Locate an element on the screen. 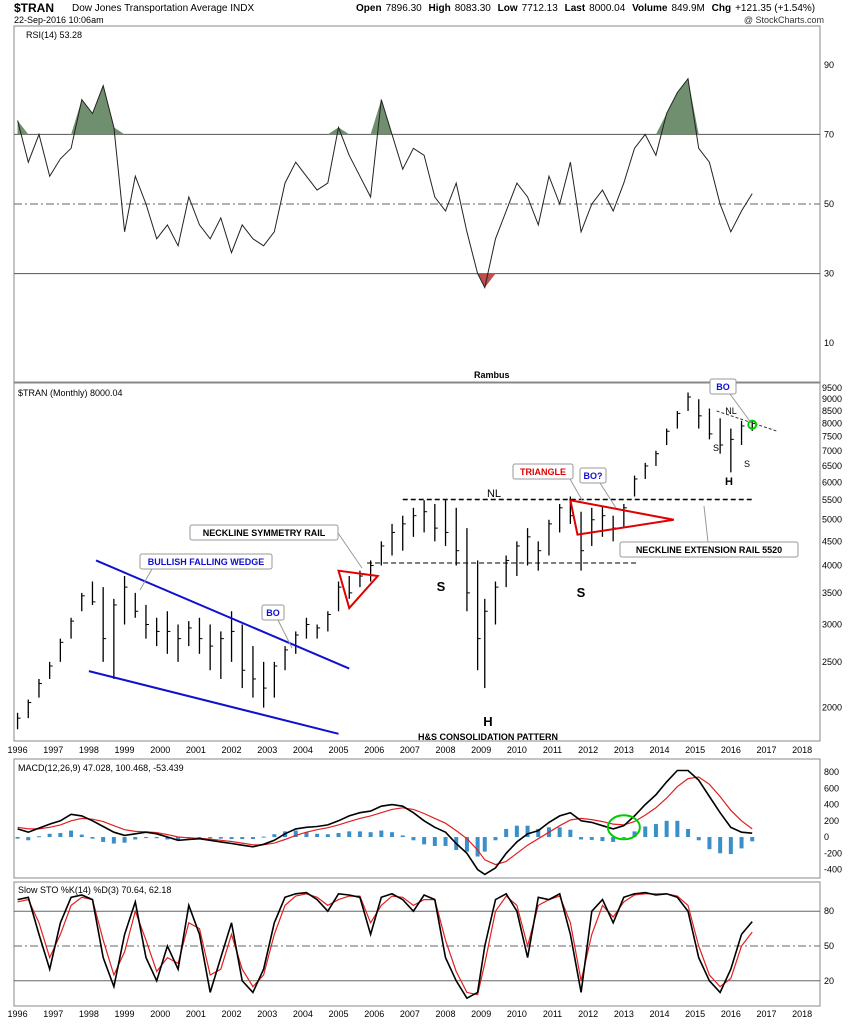  bottom-year-label: 2013 is located at coordinates (624, 1014).